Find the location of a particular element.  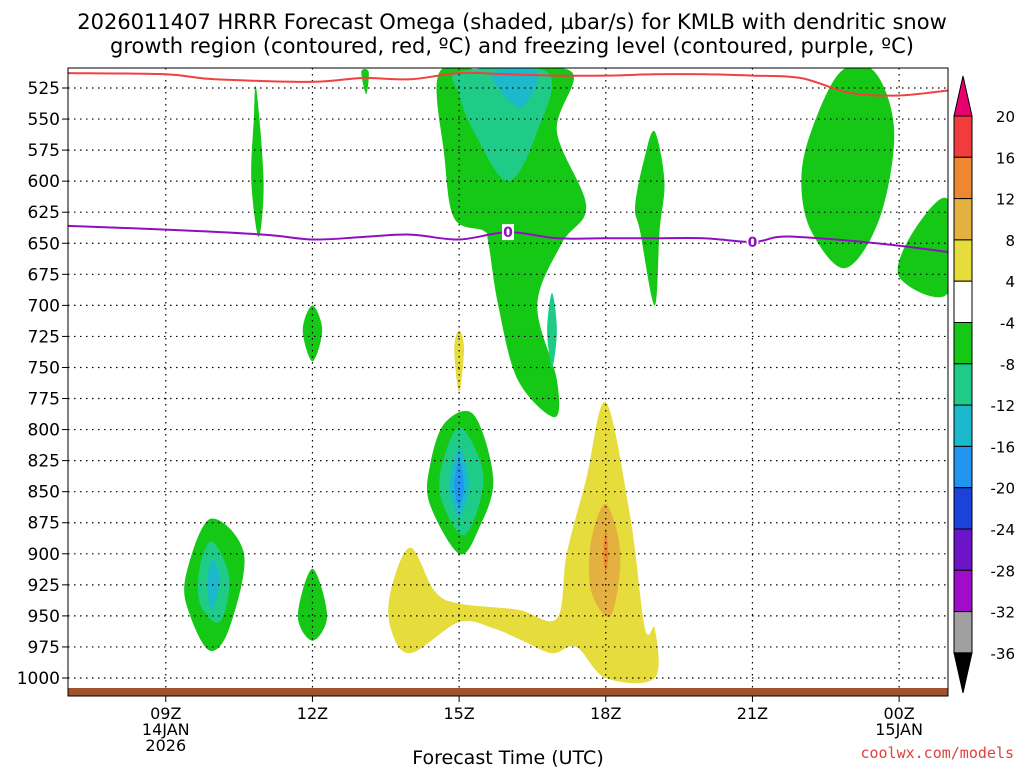

colorbar-label-11: -28 is located at coordinates (1003, 571).